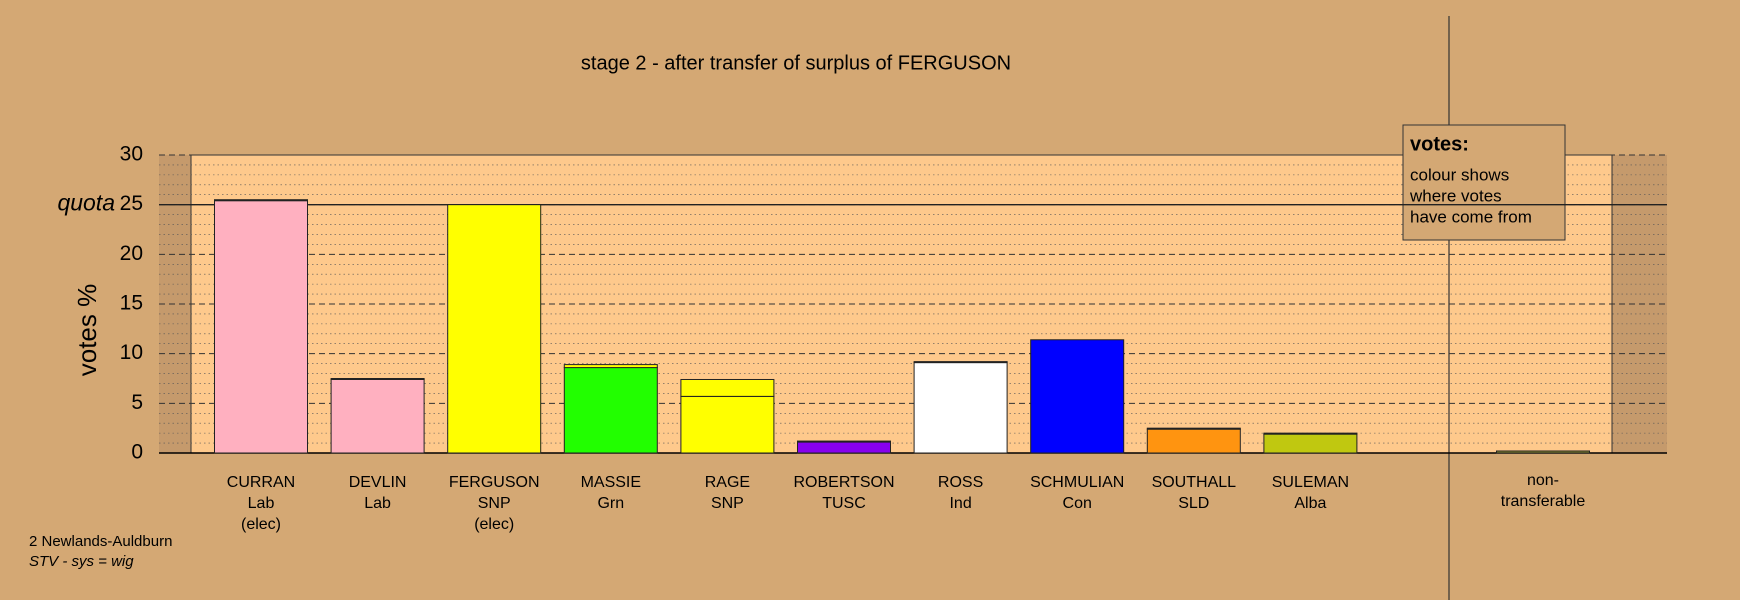 The width and height of the screenshot is (1740, 600). I want to click on x-tick-label: Ind, so click(960, 503).